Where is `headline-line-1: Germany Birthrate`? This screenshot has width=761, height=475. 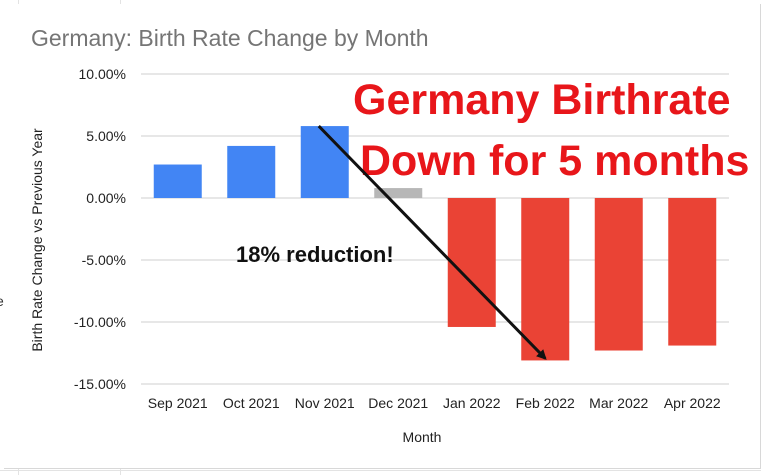 headline-line-1: Germany Birthrate is located at coordinates (542, 100).